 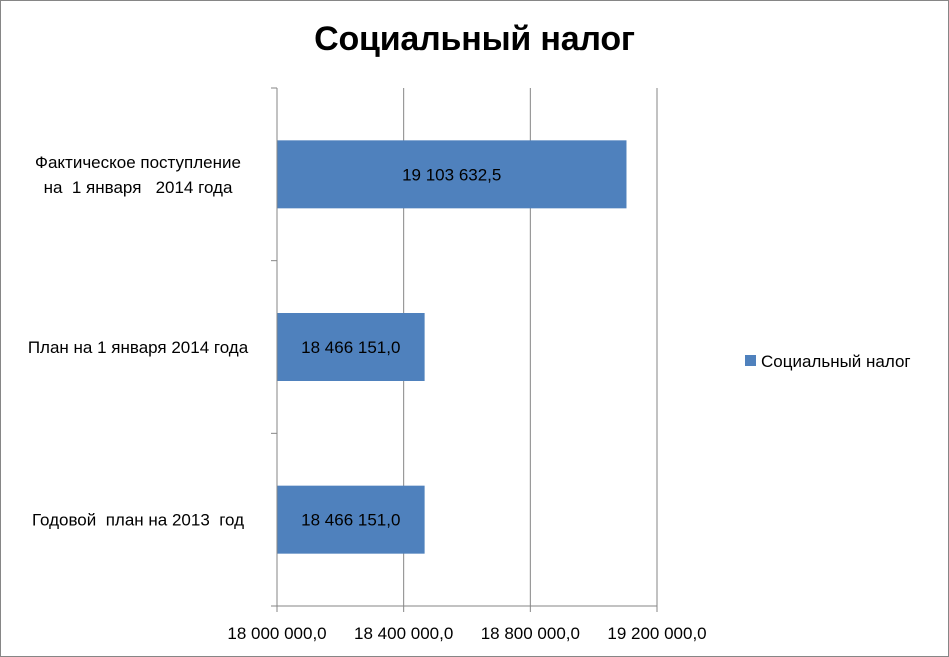 I want to click on legend-label: Социальный налог, so click(x=836, y=361).